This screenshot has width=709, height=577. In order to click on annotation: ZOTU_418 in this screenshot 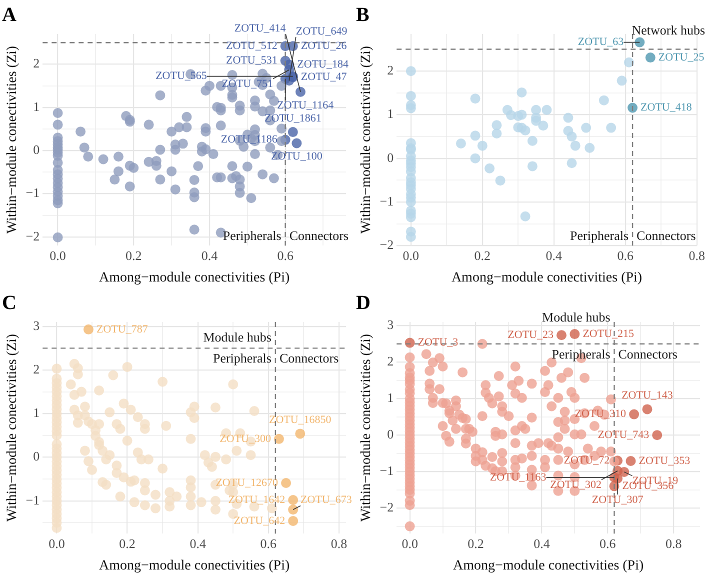, I will do `click(666, 108)`.